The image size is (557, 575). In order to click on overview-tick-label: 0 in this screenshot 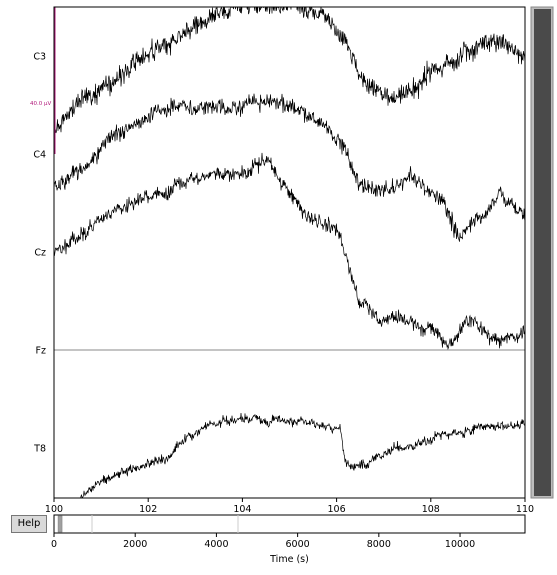, I will do `click(54, 544)`.